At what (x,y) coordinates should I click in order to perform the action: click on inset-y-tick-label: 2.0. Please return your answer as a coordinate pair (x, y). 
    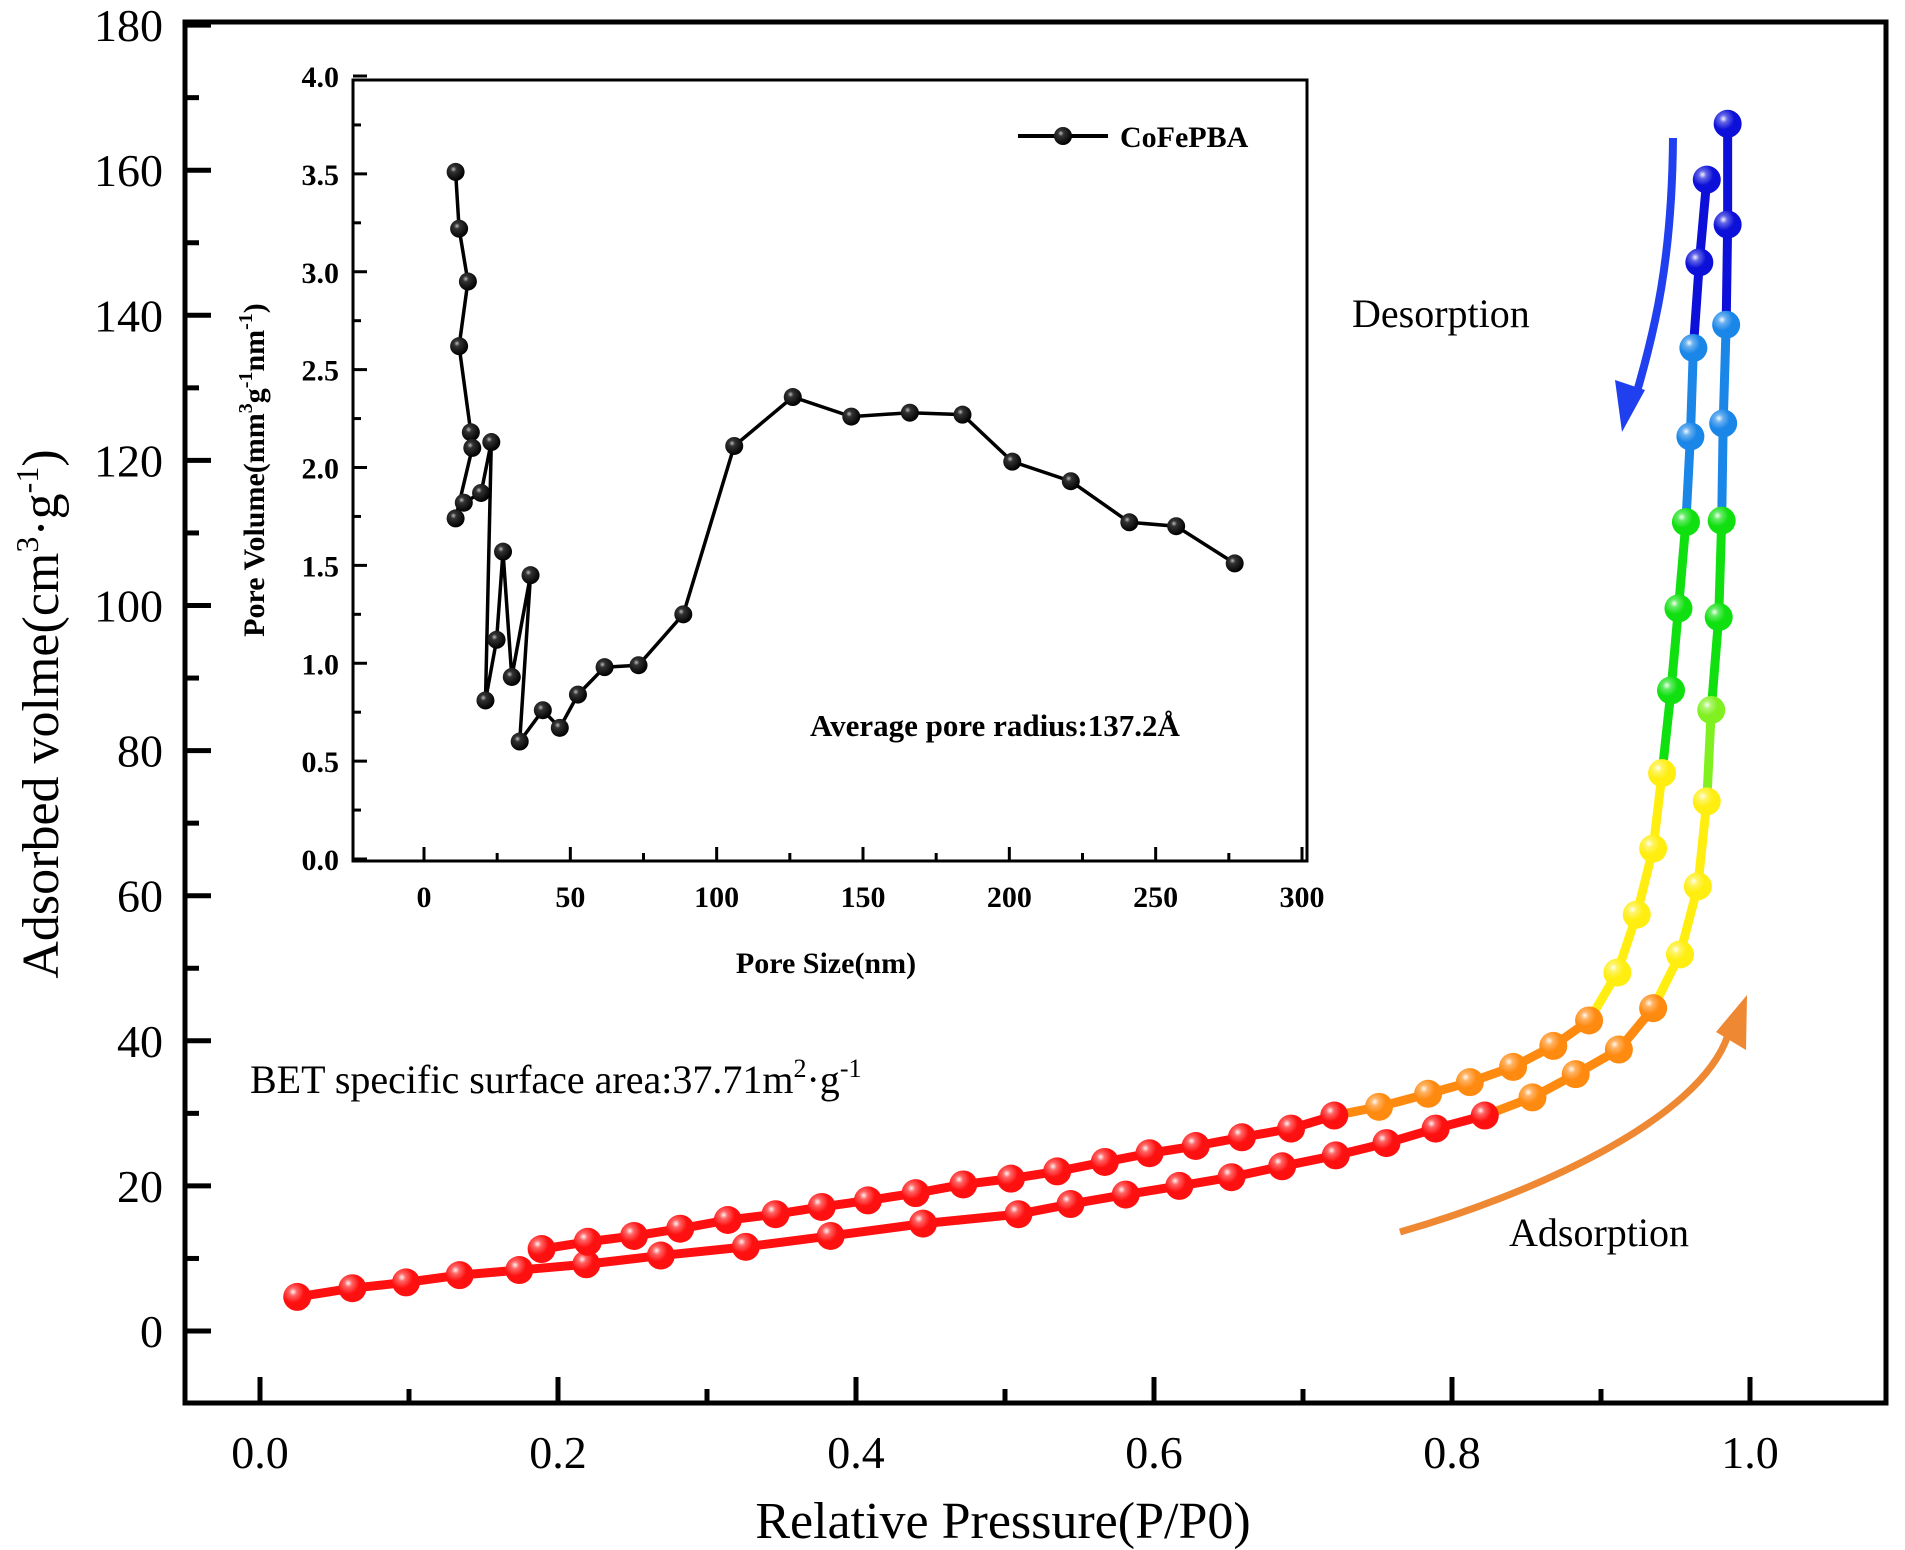
    Looking at the image, I should click on (321, 469).